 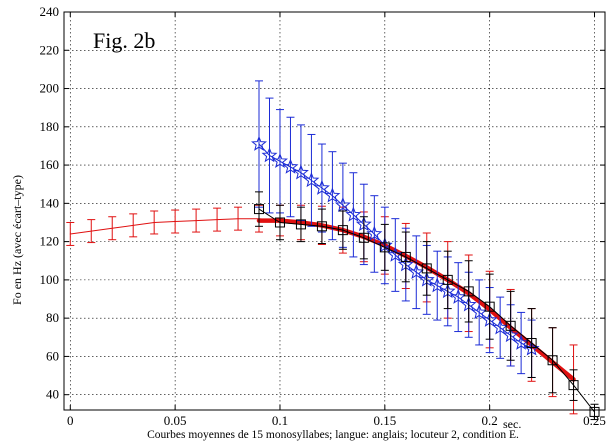 What do you see at coordinates (280, 420) in the screenshot?
I see `x-tick-label: 0.1` at bounding box center [280, 420].